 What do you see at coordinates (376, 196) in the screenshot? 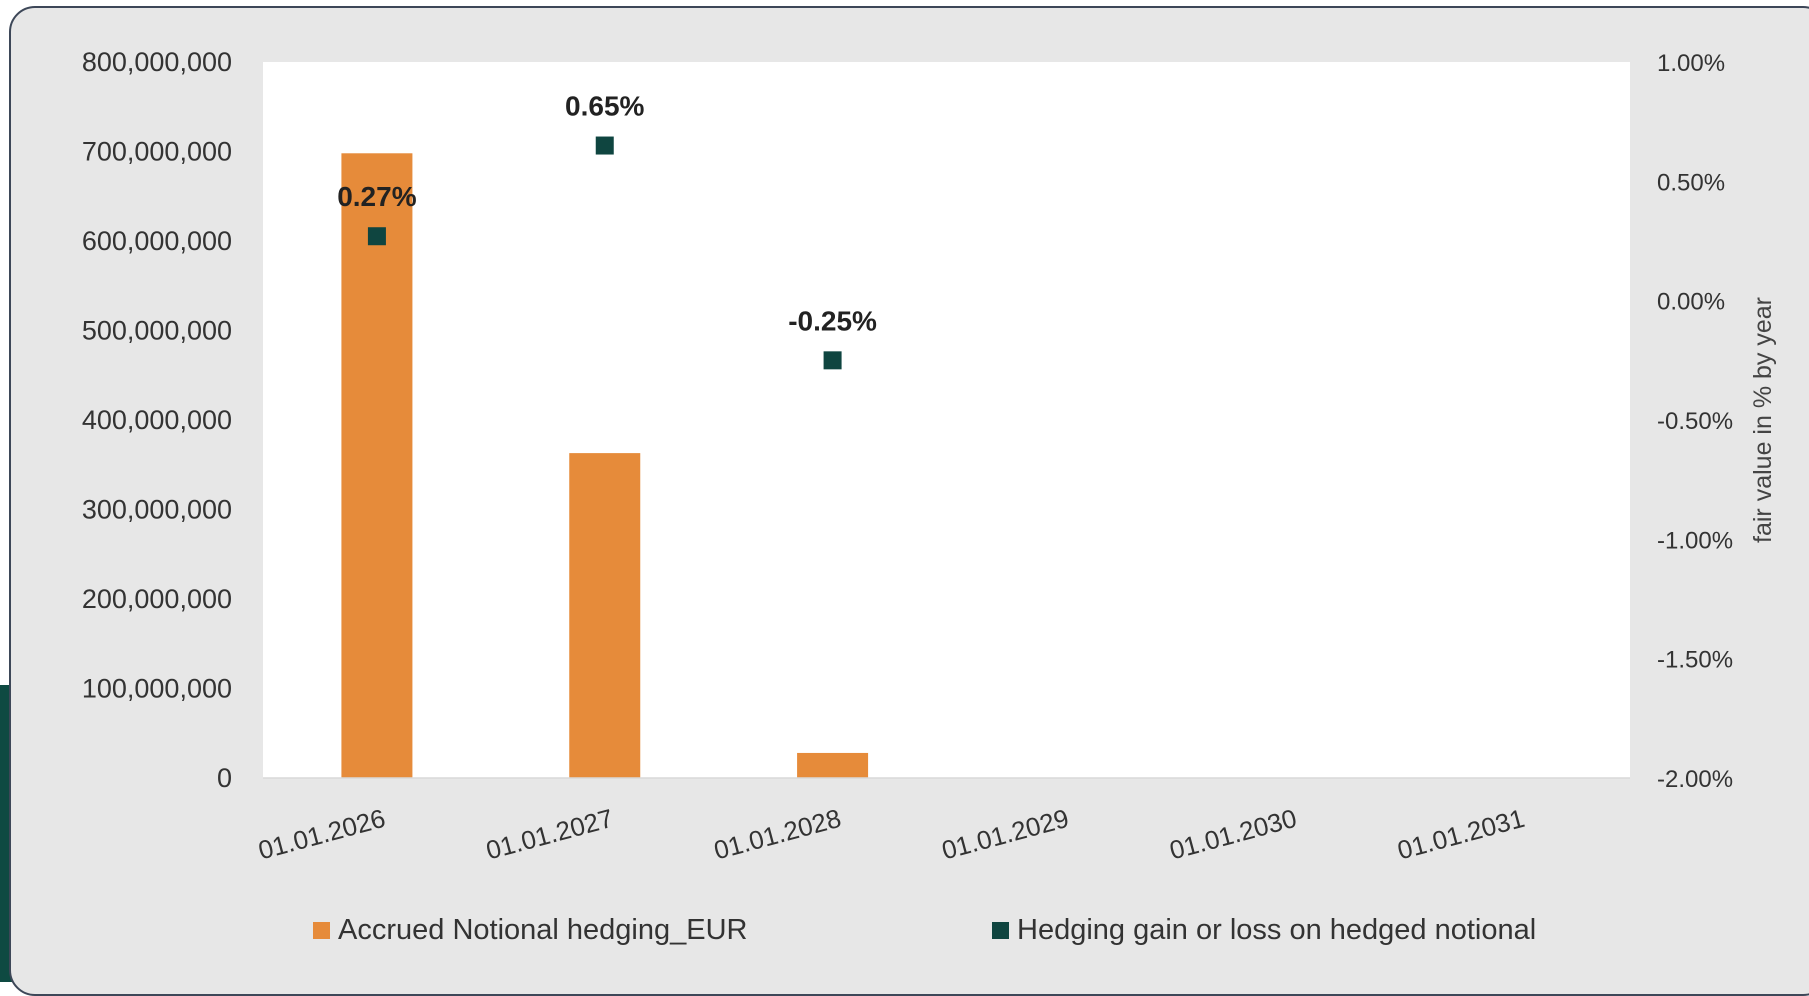
I see `data-label: 0.27%` at bounding box center [376, 196].